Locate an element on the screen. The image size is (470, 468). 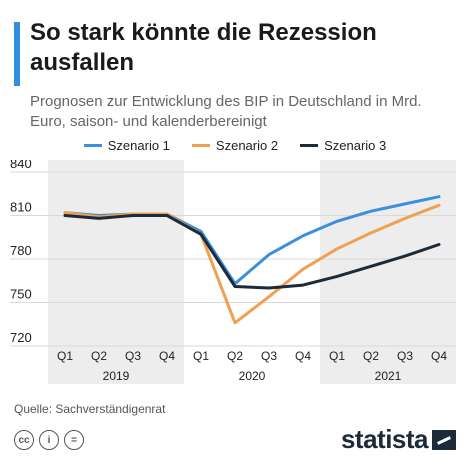
legend-item-szenario-3: Szenario 3 is located at coordinates (343, 145).